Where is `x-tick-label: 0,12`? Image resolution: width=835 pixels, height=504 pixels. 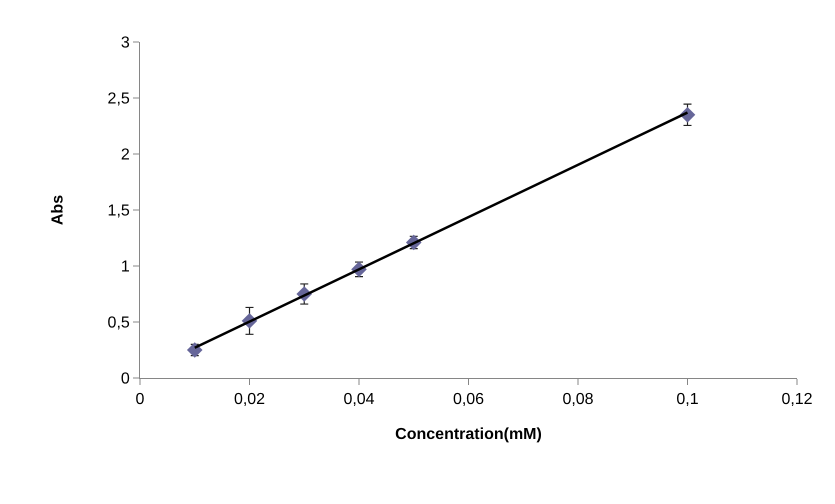 x-tick-label: 0,12 is located at coordinates (797, 399).